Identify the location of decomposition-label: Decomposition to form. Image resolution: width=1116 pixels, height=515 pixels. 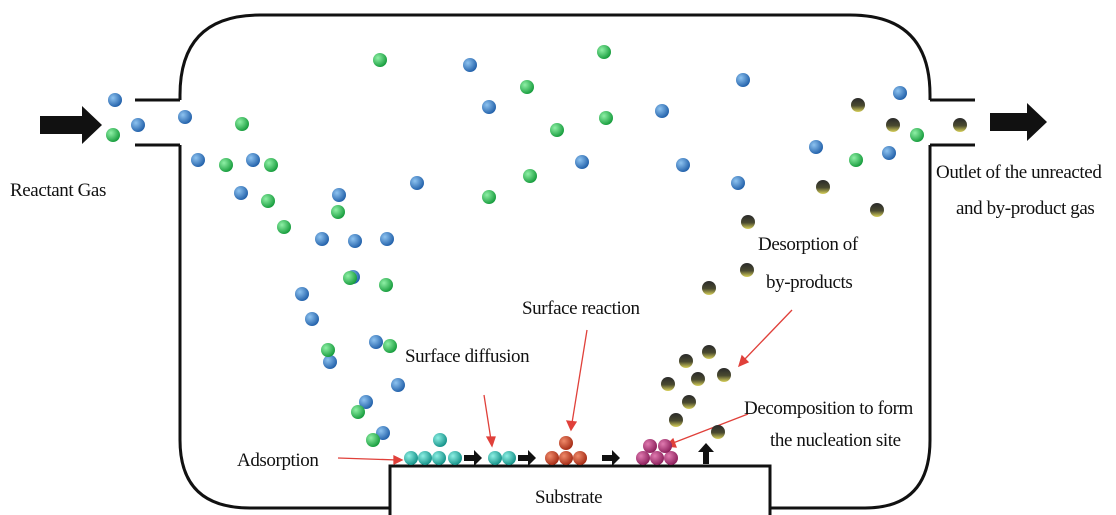
(829, 408).